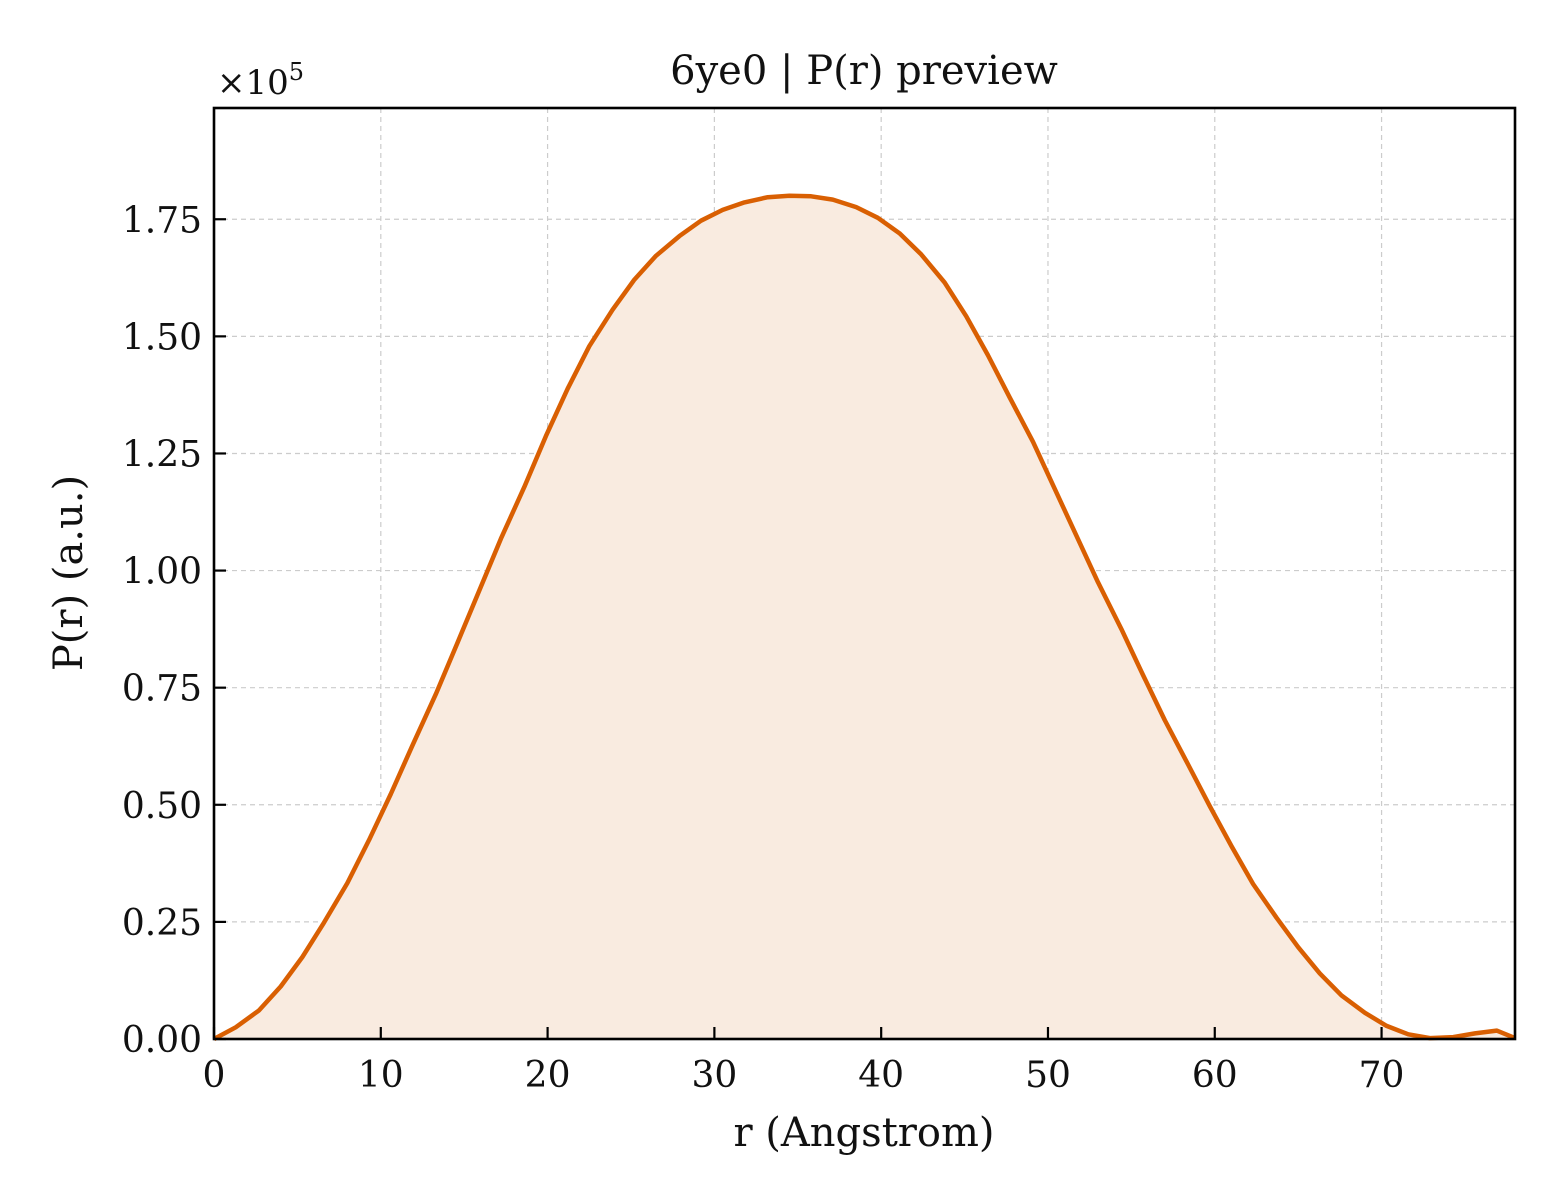 The image size is (1560, 1200). I want to click on y-offset-exponent: 5, so click(296, 72).